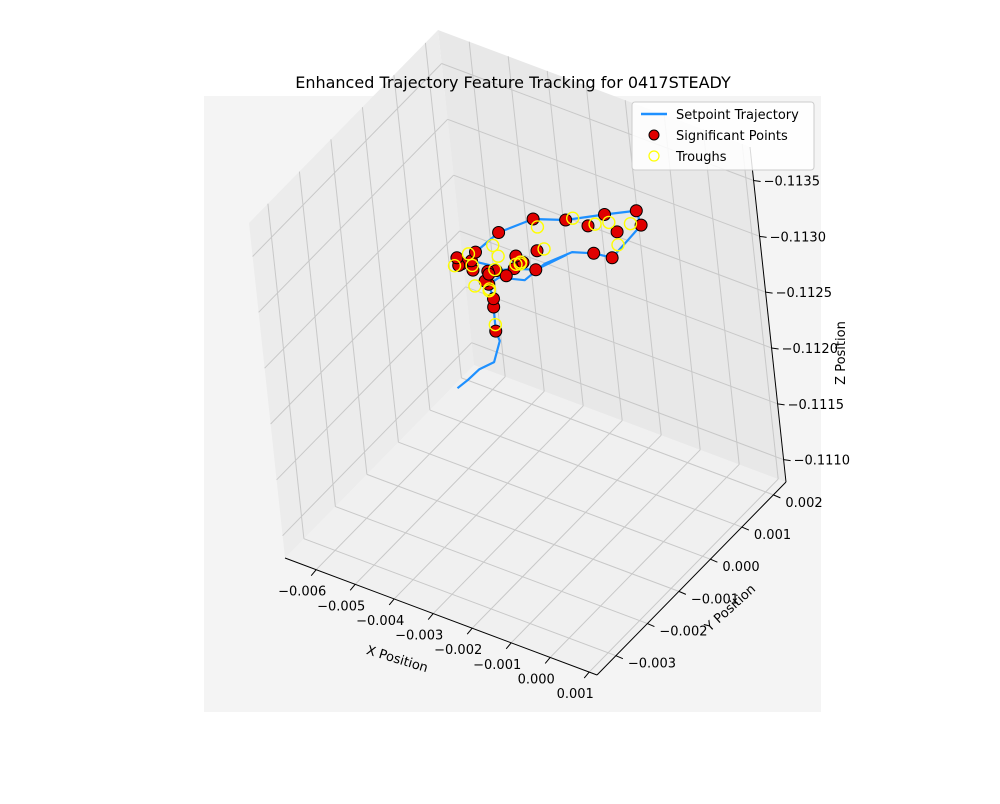 This screenshot has width=1000, height=804. I want to click on plot-area, so click(547, 297).